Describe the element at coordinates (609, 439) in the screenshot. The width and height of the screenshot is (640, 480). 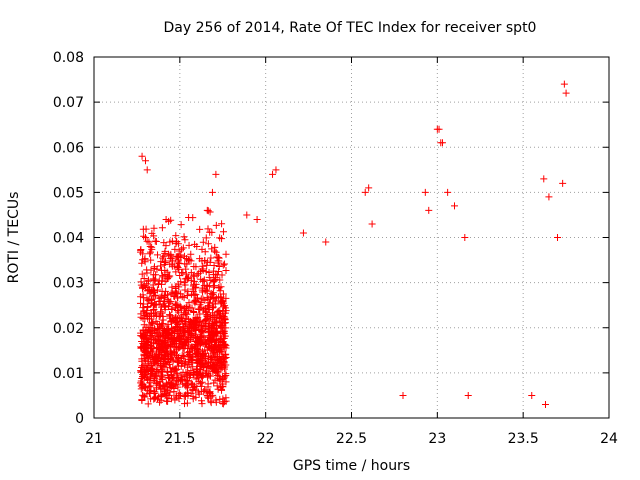
I see `x-tick-label: 24` at that location.